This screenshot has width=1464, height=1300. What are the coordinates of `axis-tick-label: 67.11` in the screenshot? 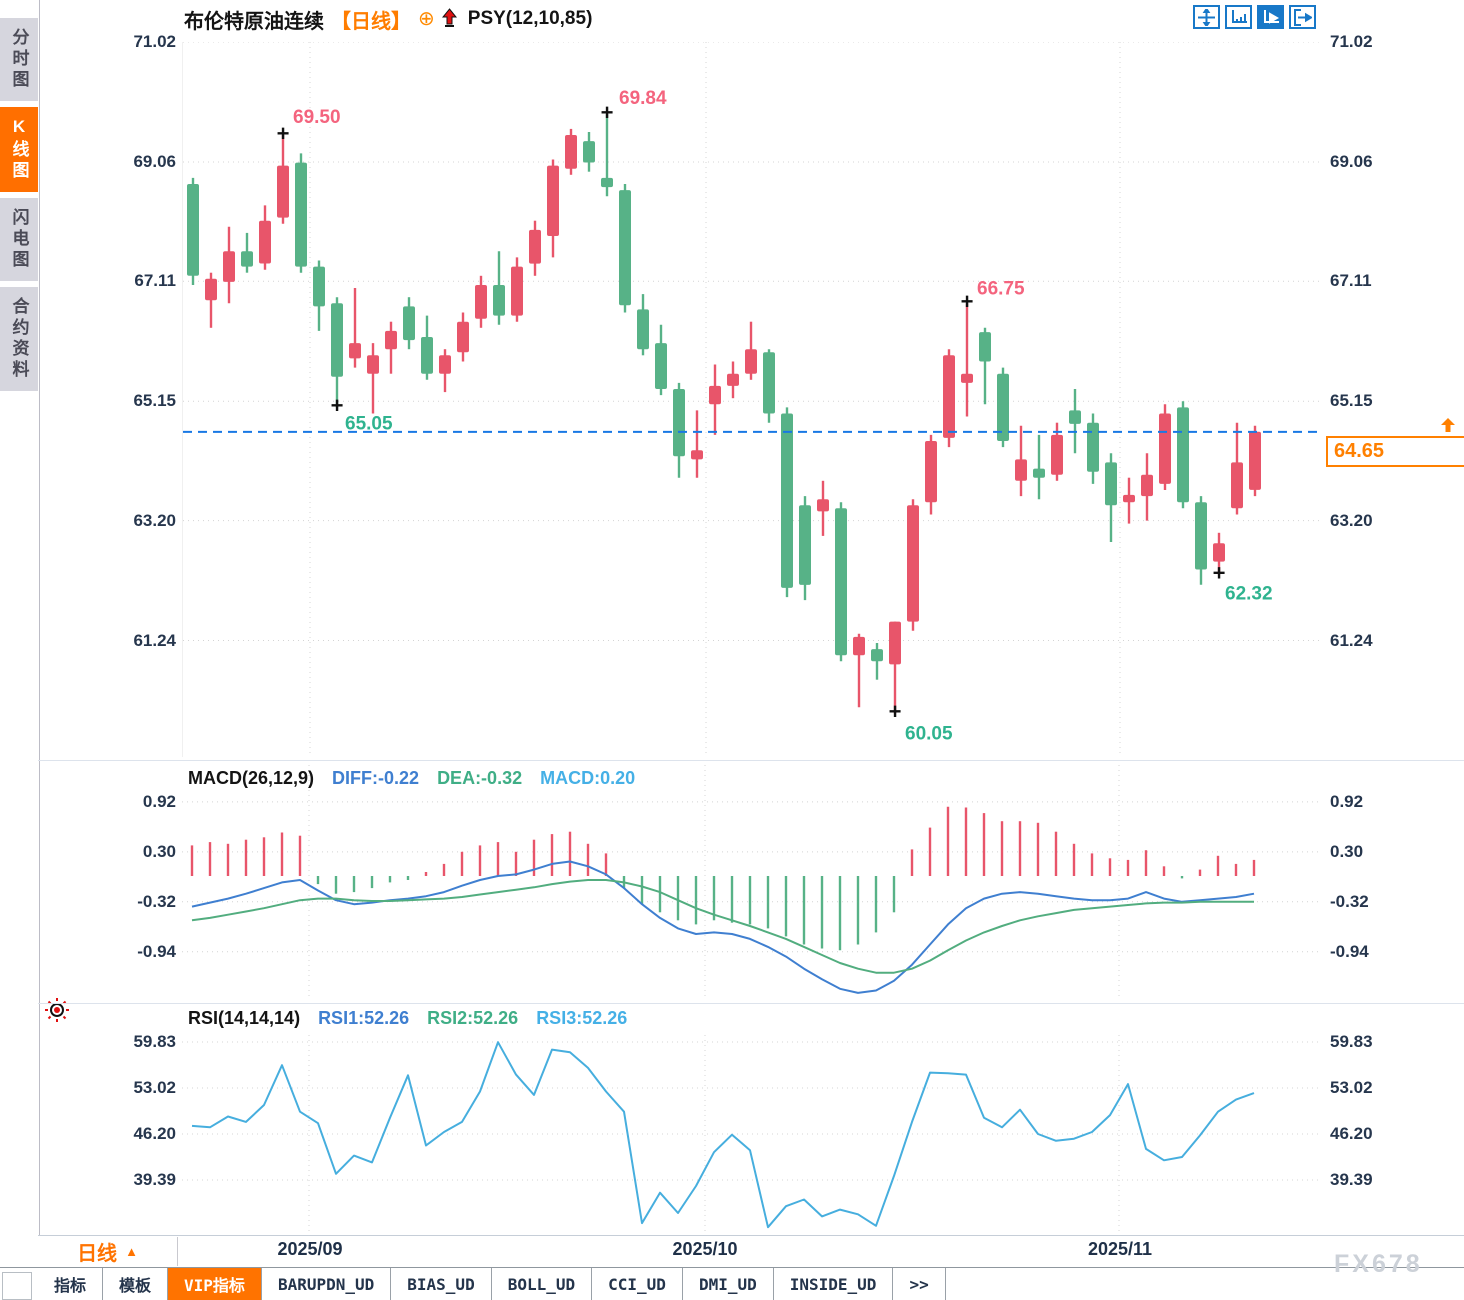 It's located at (1351, 281).